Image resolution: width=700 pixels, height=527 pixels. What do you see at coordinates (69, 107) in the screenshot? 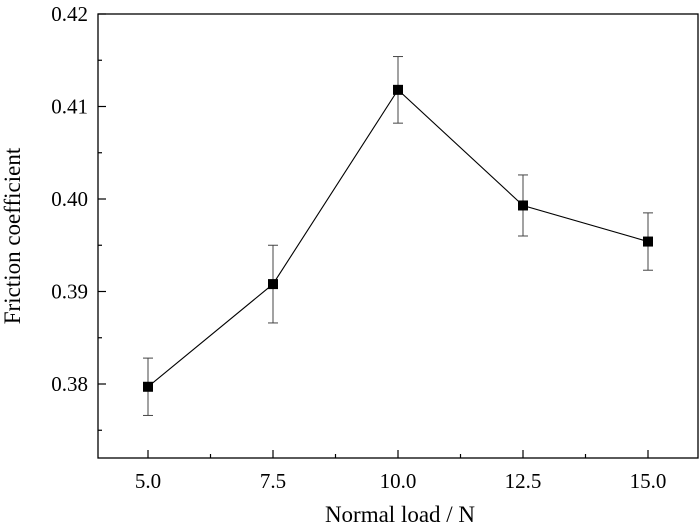
I see `y-tick-label: 0.41` at bounding box center [69, 107].